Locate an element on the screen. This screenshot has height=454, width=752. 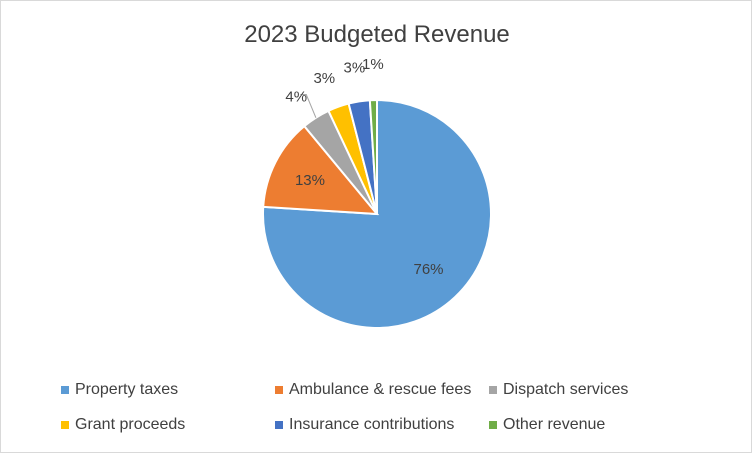
data-label-property-taxes: 76% is located at coordinates (428, 269).